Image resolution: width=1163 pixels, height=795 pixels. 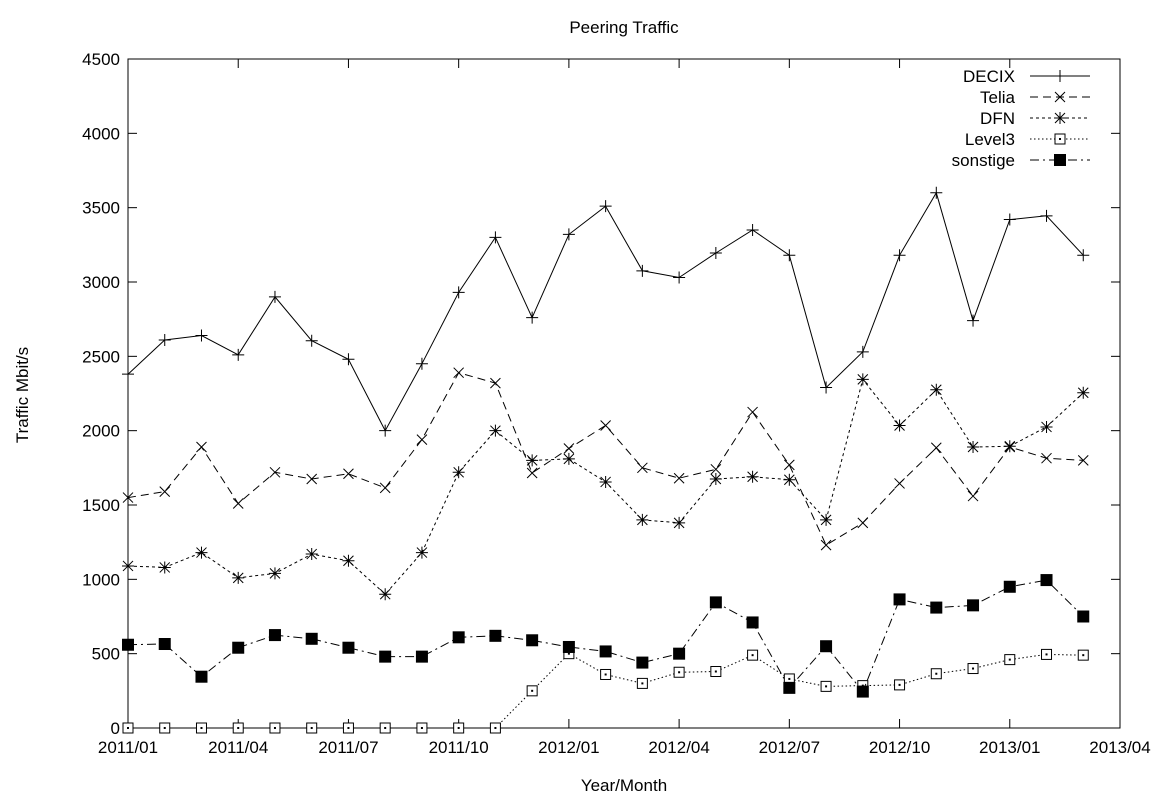 What do you see at coordinates (624, 785) in the screenshot?
I see `x-axis-label: Year/Month` at bounding box center [624, 785].